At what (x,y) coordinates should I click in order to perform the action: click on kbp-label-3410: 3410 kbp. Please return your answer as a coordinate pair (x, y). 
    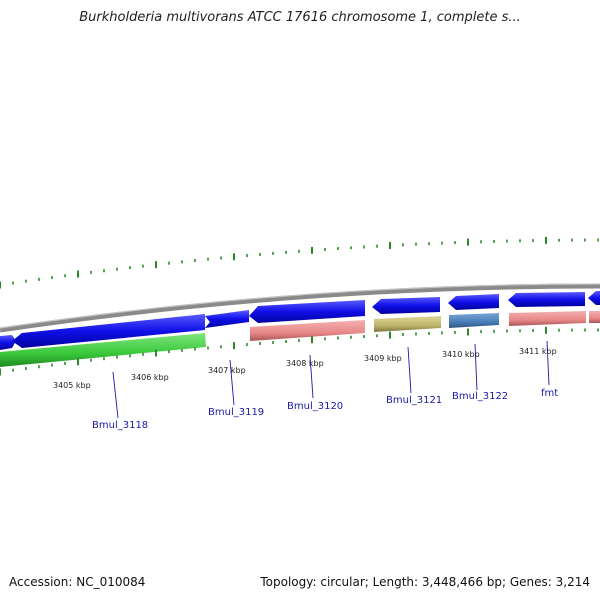
    Looking at the image, I should click on (461, 354).